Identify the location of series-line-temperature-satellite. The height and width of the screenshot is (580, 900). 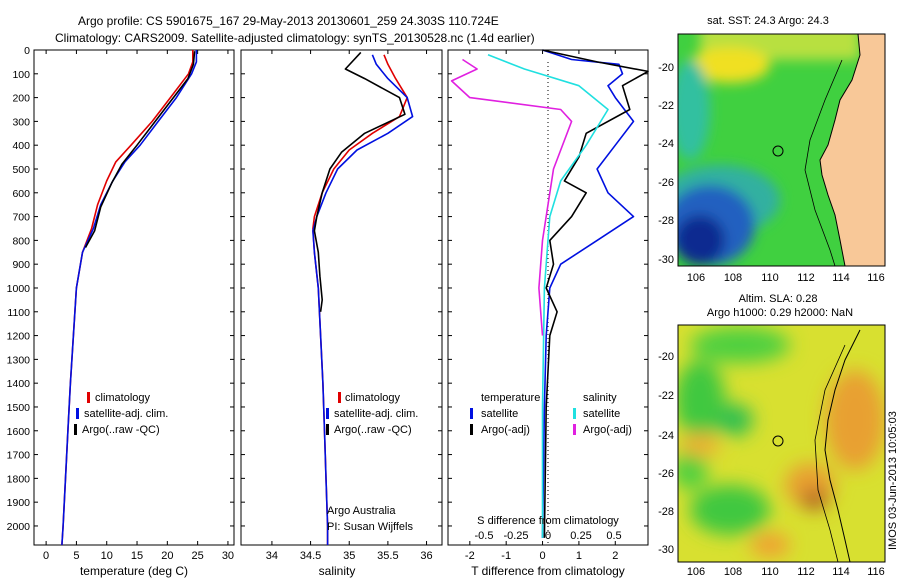
(588, 293).